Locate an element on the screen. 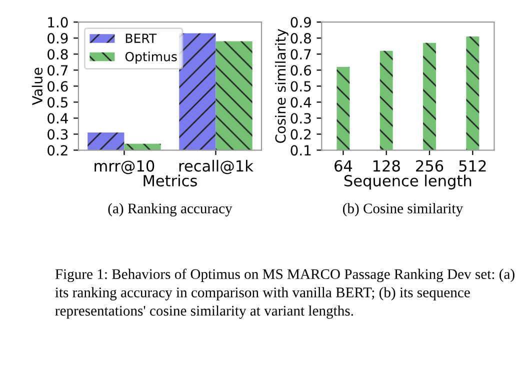 The width and height of the screenshot is (523, 368). x-tick-label: 128 is located at coordinates (386, 166).